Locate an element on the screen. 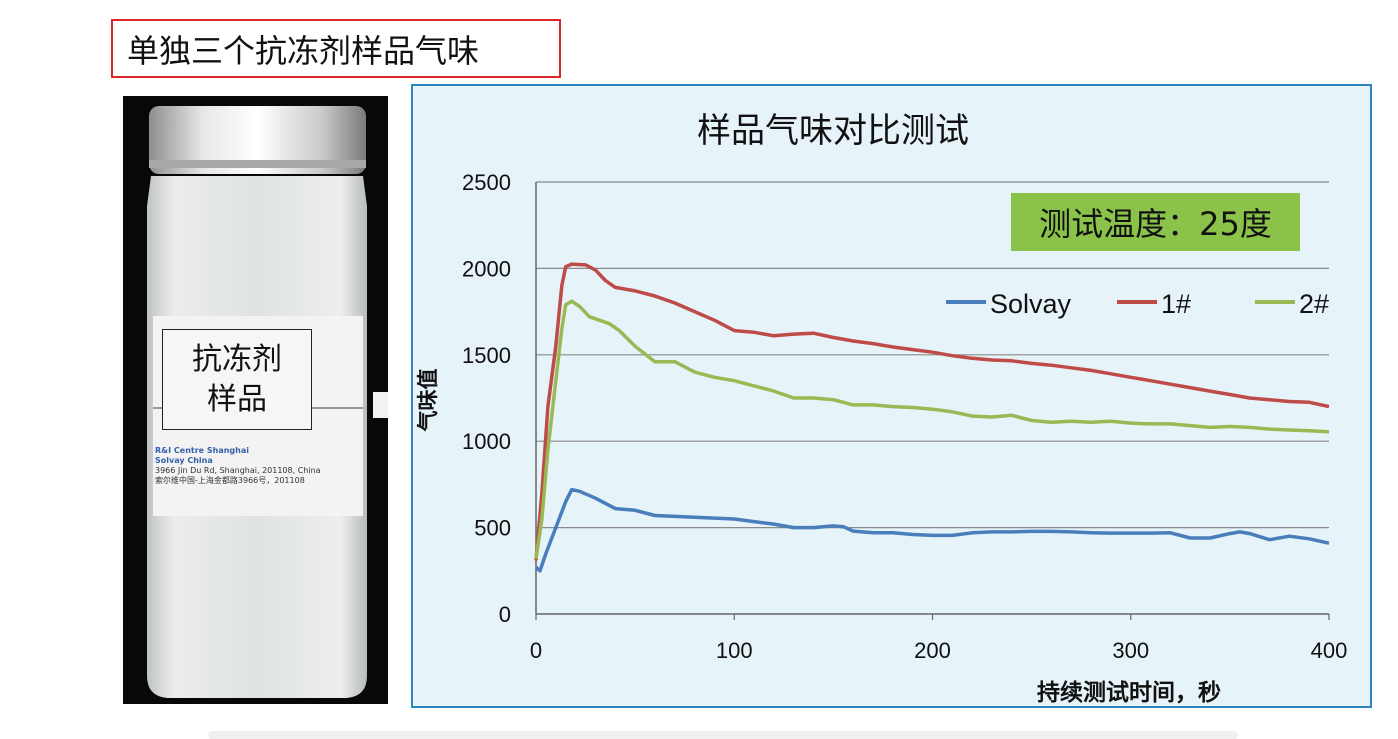 Image resolution: width=1398 pixels, height=739 pixels. series-line-Solvay is located at coordinates (932, 530).